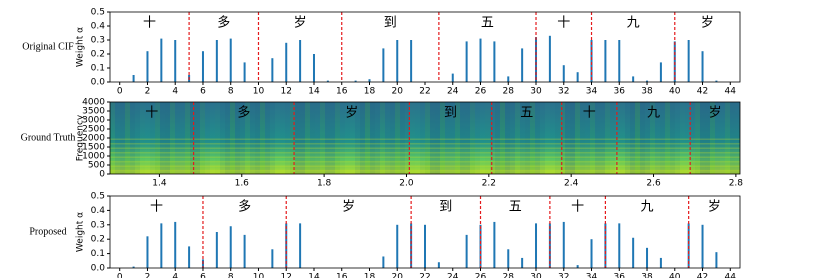 The image size is (830, 278). I want to click on y-tick-label: 2500, so click(93, 130).